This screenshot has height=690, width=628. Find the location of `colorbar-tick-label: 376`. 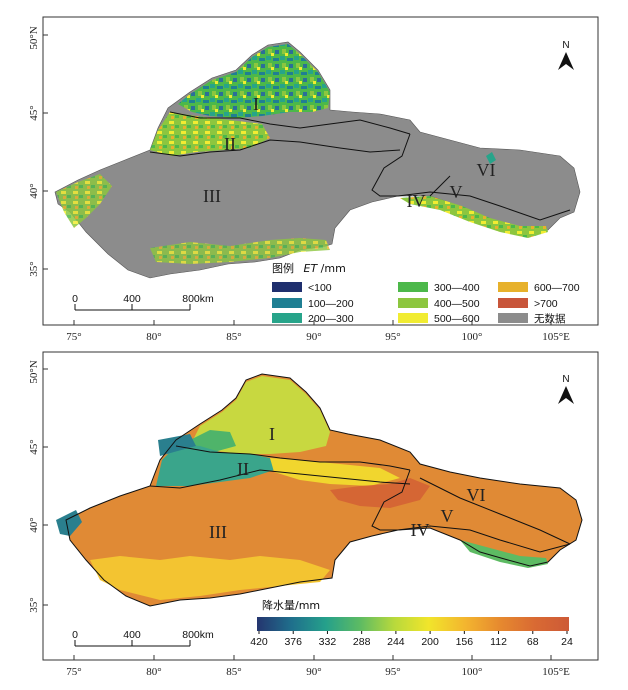

colorbar-tick-label: 376 is located at coordinates (293, 642).